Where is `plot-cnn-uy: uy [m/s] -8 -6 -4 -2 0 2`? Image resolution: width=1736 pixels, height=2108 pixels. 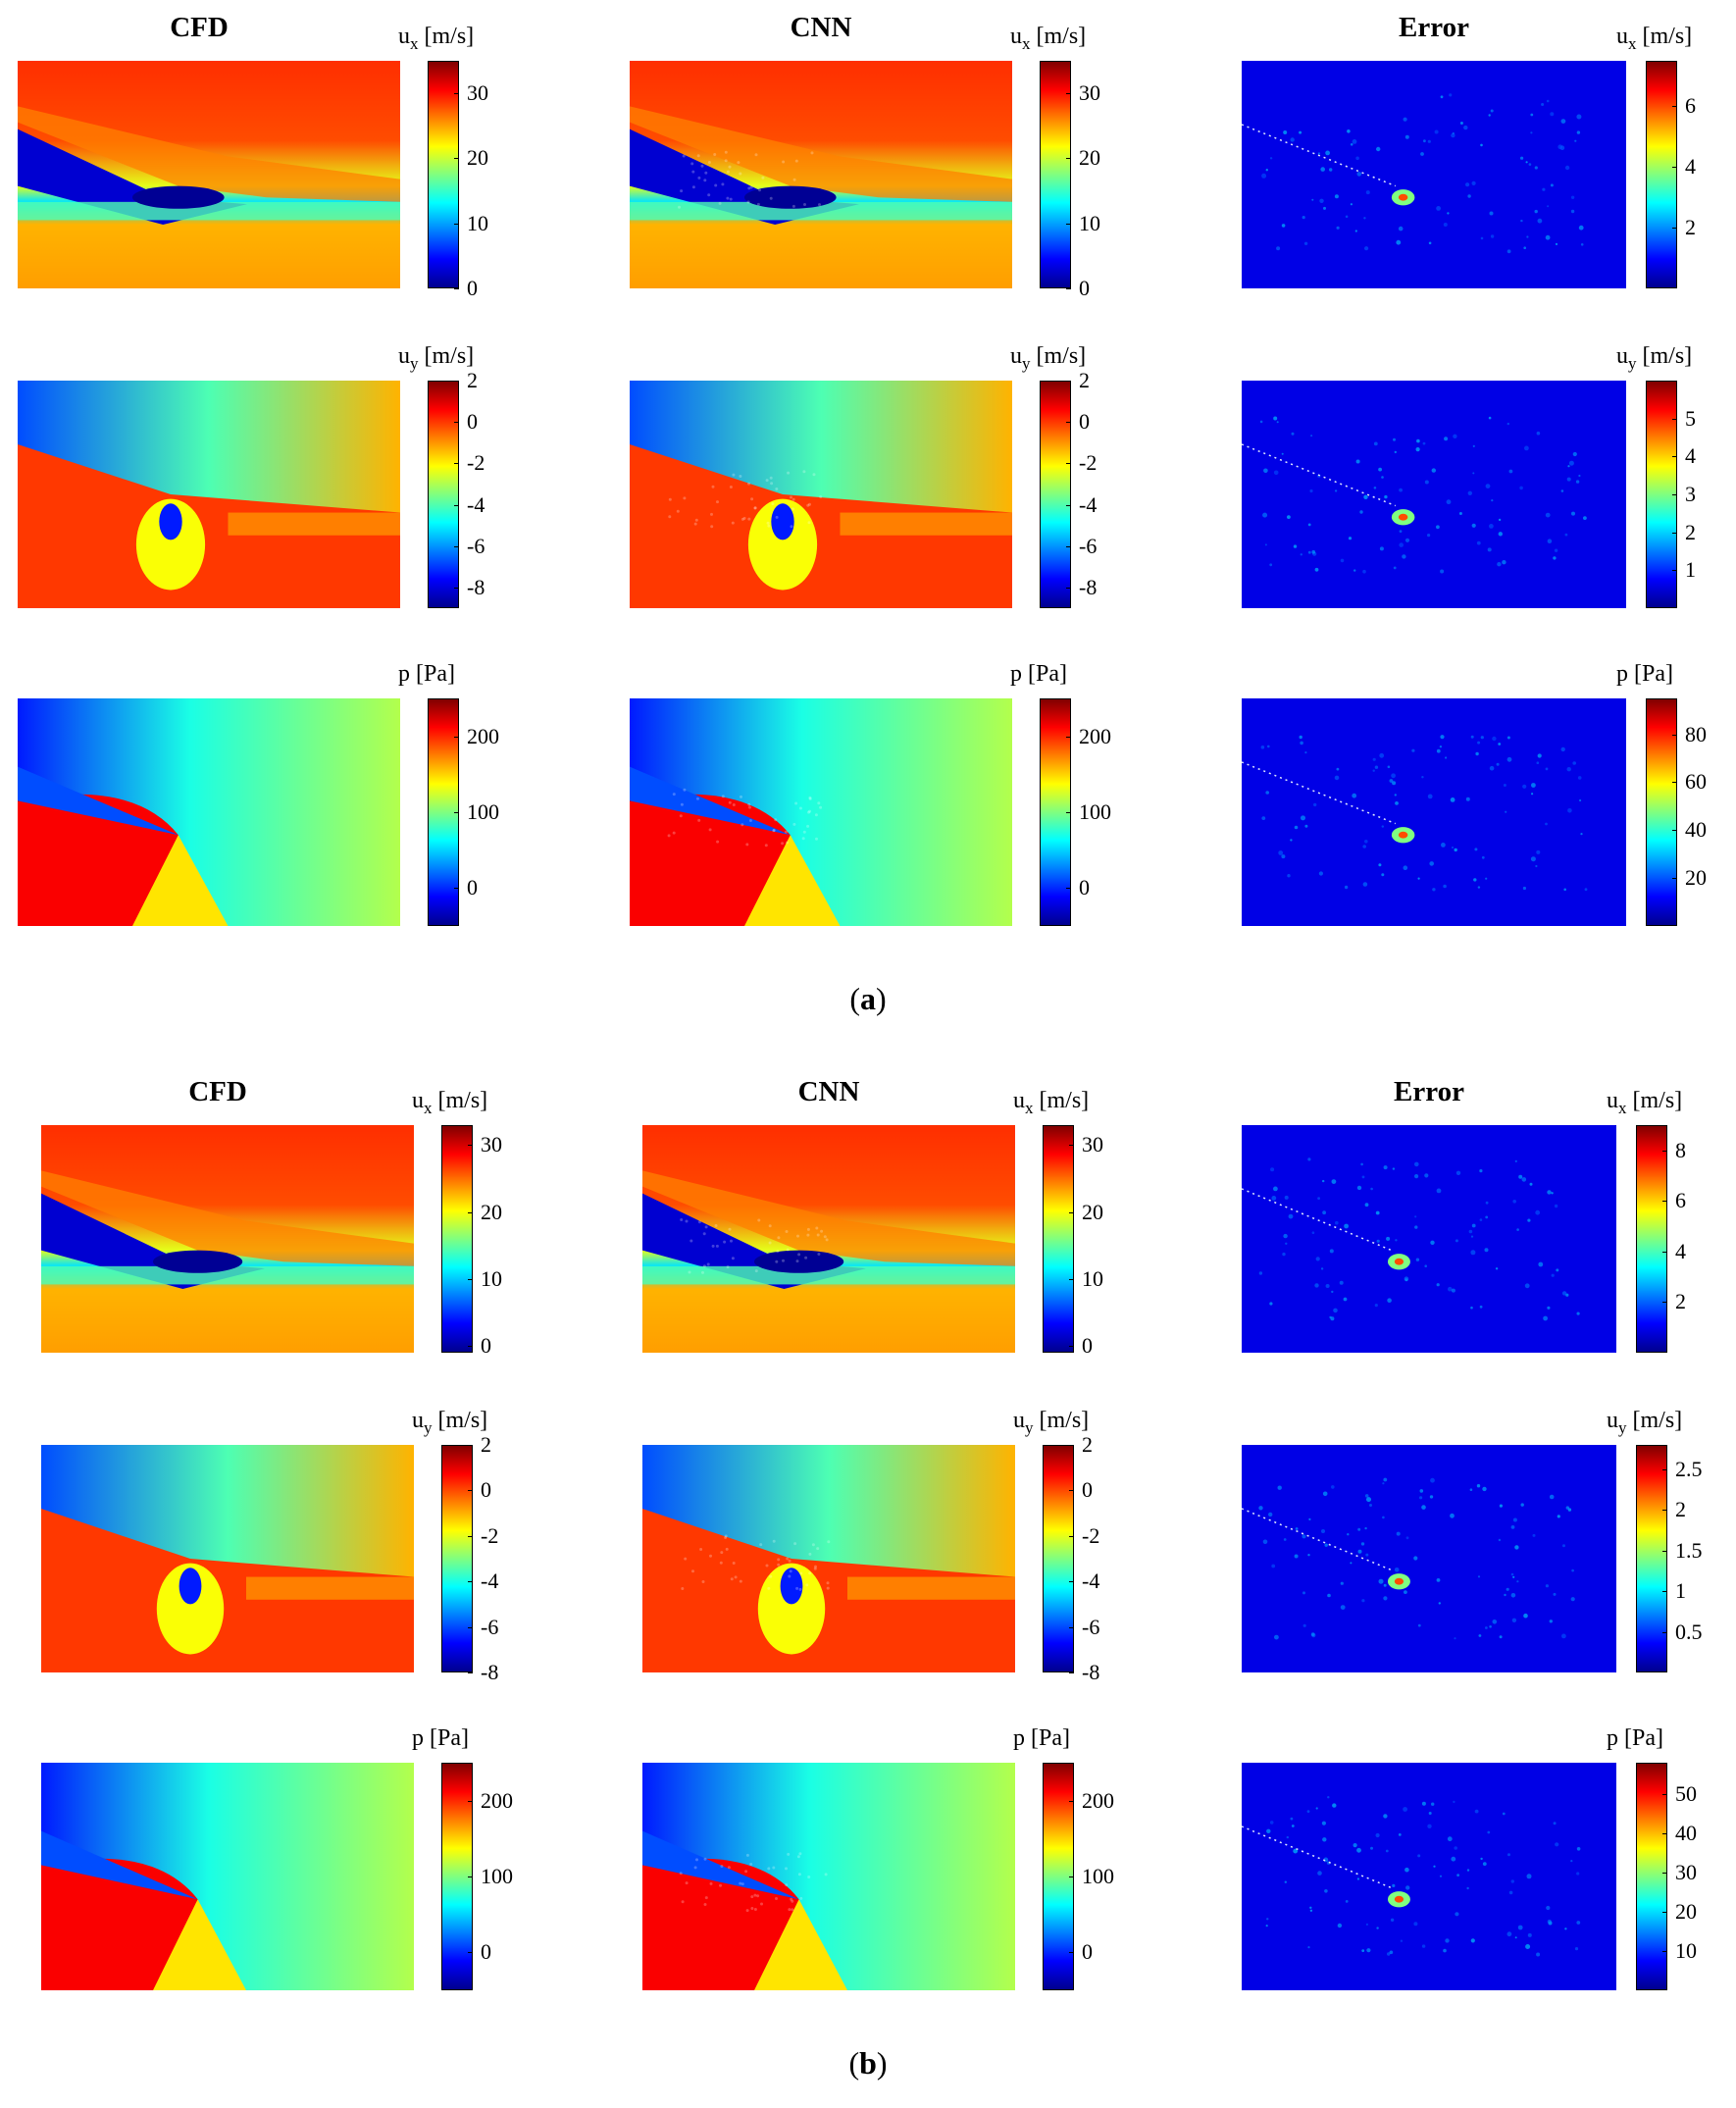
plot-cnn-uy: uy [m/s] -8 -6 -4 -2 0 2 is located at coordinates (885, 495).